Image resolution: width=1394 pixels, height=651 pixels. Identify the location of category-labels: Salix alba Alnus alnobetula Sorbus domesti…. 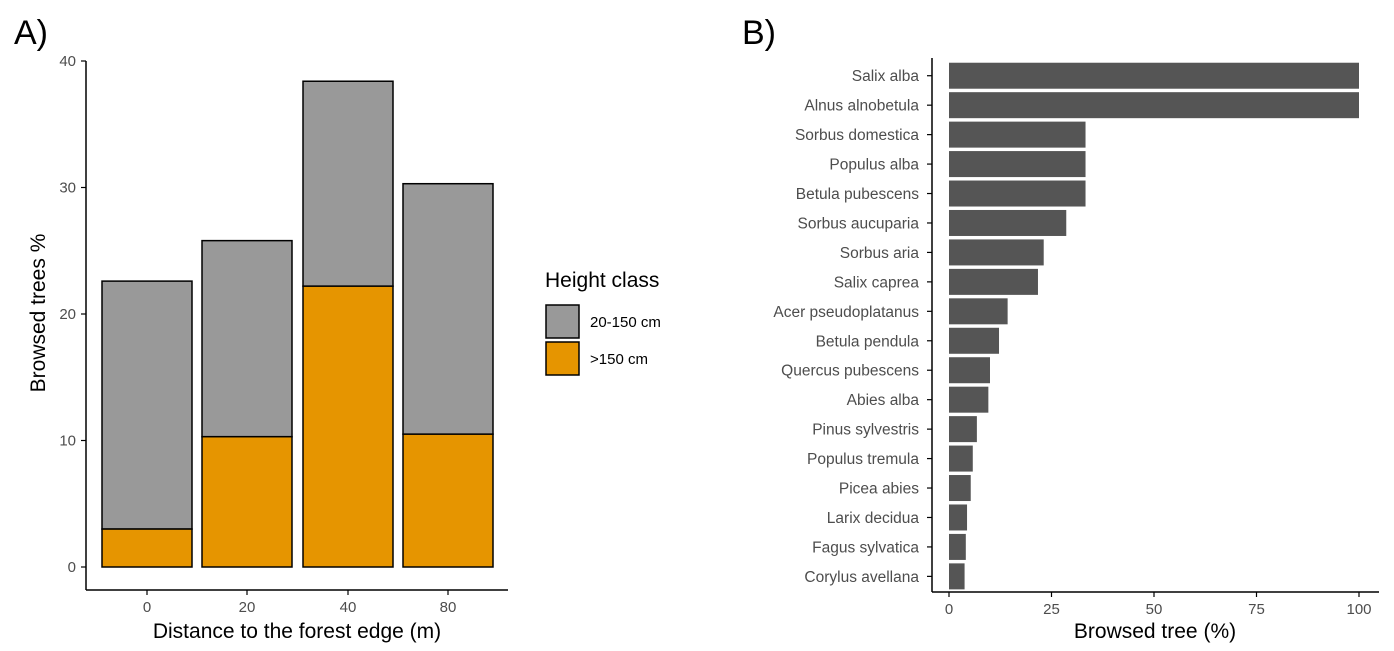
(852, 327).